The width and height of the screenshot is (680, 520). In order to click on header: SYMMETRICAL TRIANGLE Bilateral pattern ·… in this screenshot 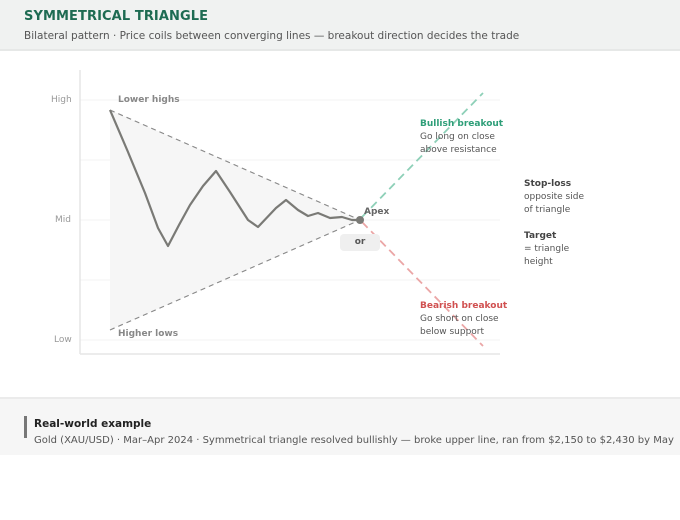, I will do `click(340, 25)`.